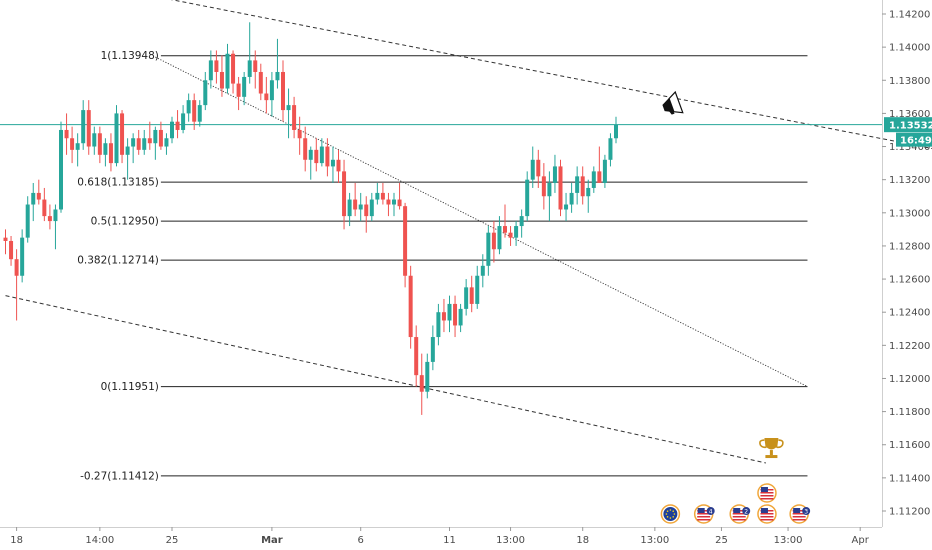  Describe the element at coordinates (909, 512) in the screenshot. I see `price-tick-label: 1.11200` at that location.